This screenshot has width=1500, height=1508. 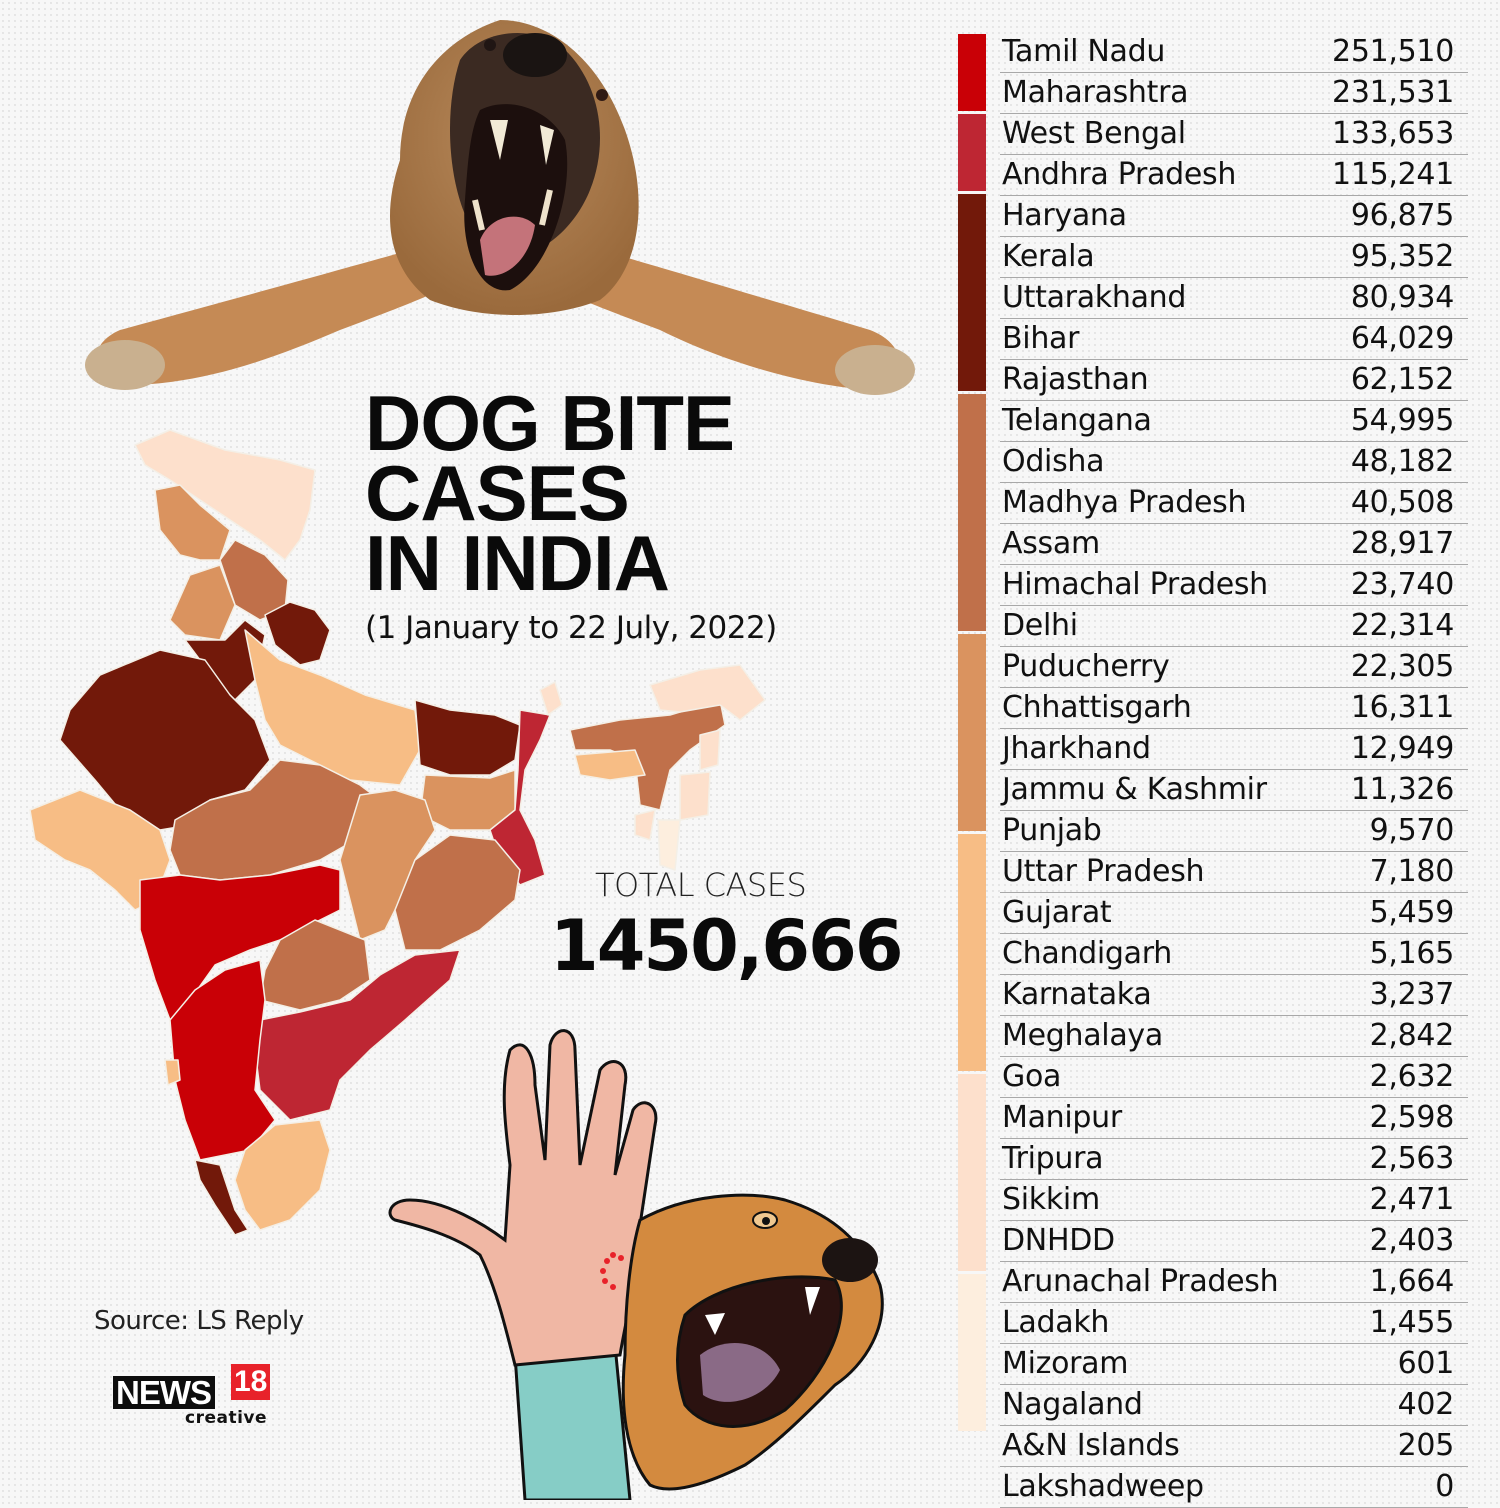 What do you see at coordinates (1124, 502) in the screenshot?
I see `state-name: Madhya Pradesh` at bounding box center [1124, 502].